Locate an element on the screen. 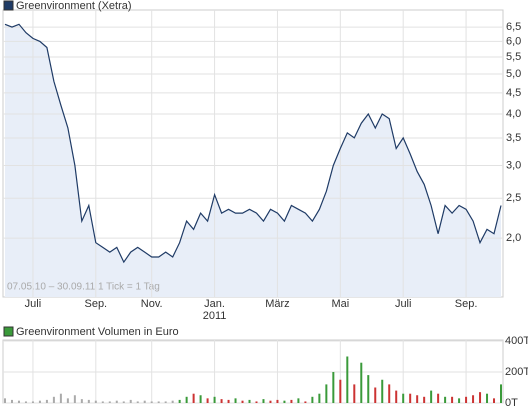 This screenshot has width=528, height=407. y-tick-label: 6,5 is located at coordinates (513, 27).